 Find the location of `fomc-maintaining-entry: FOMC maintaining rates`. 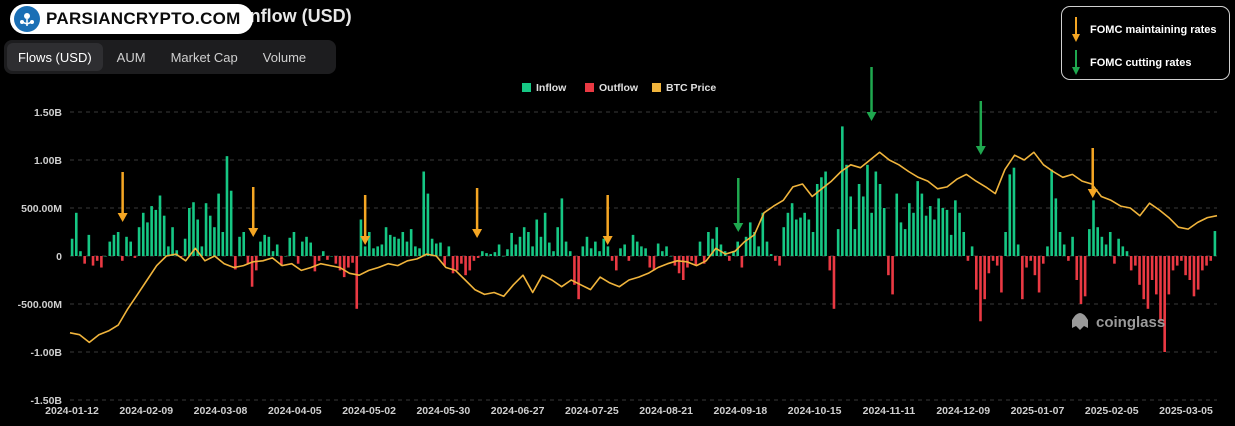

fomc-maintaining-entry: FOMC maintaining rates is located at coordinates (1144, 30).